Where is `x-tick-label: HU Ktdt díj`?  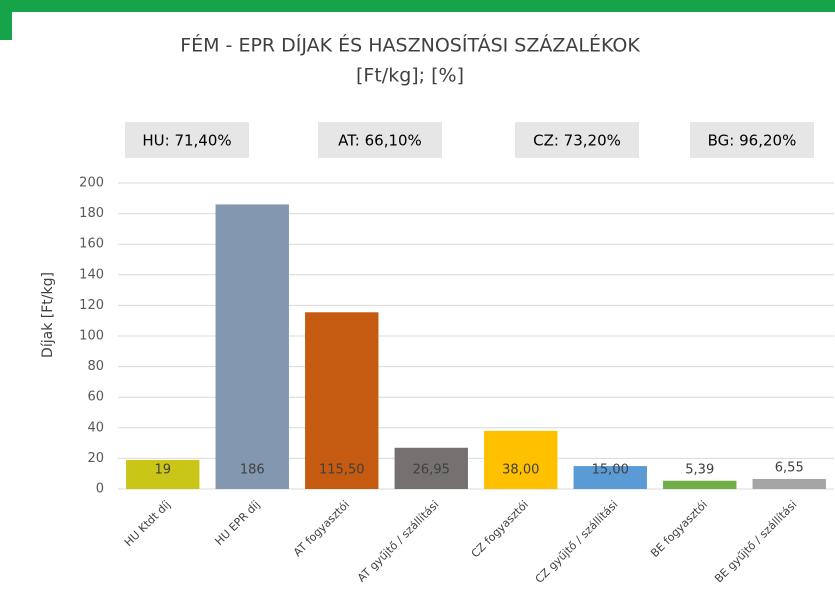
x-tick-label: HU Ktdt díj is located at coordinates (147, 523).